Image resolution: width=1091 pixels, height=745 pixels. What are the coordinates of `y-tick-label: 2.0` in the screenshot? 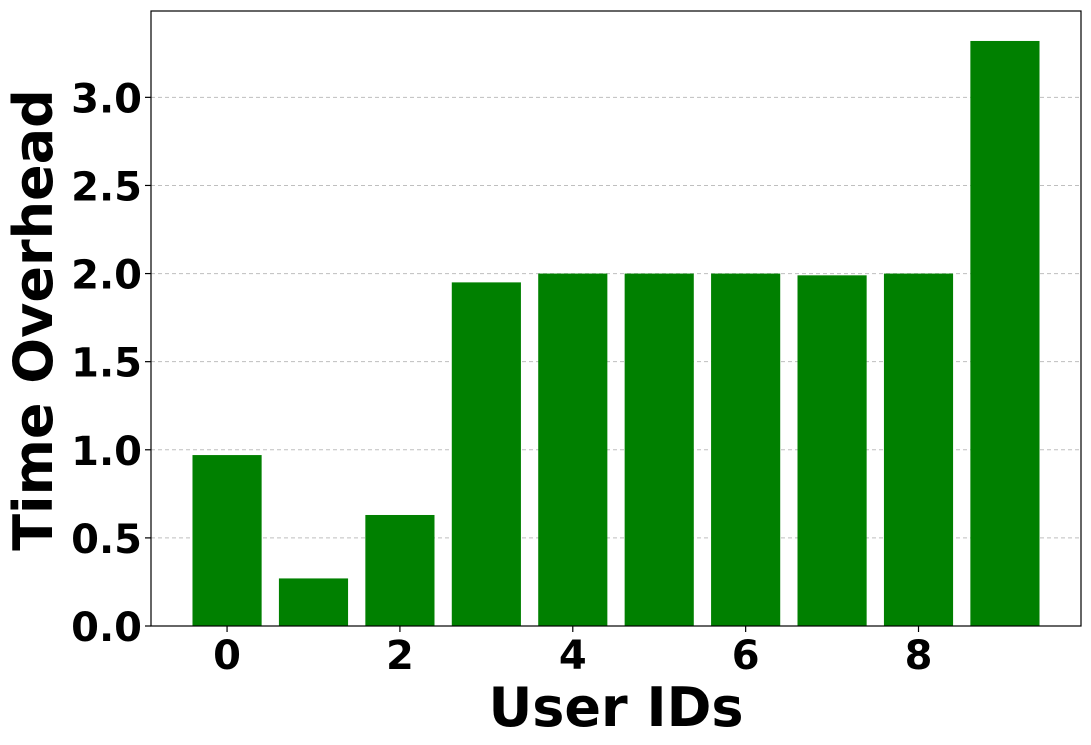 It's located at (106, 276).